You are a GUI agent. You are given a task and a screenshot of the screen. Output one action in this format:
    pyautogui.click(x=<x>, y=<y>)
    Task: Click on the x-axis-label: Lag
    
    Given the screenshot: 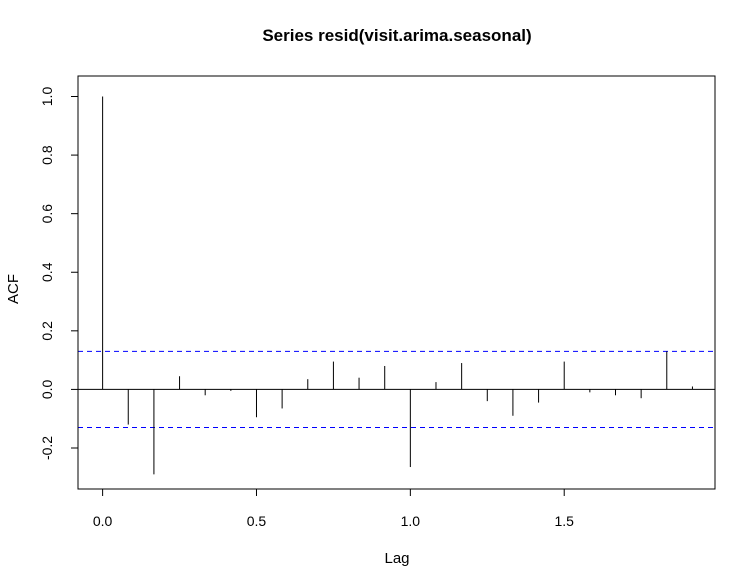 What is the action you would take?
    pyautogui.click(x=396, y=558)
    